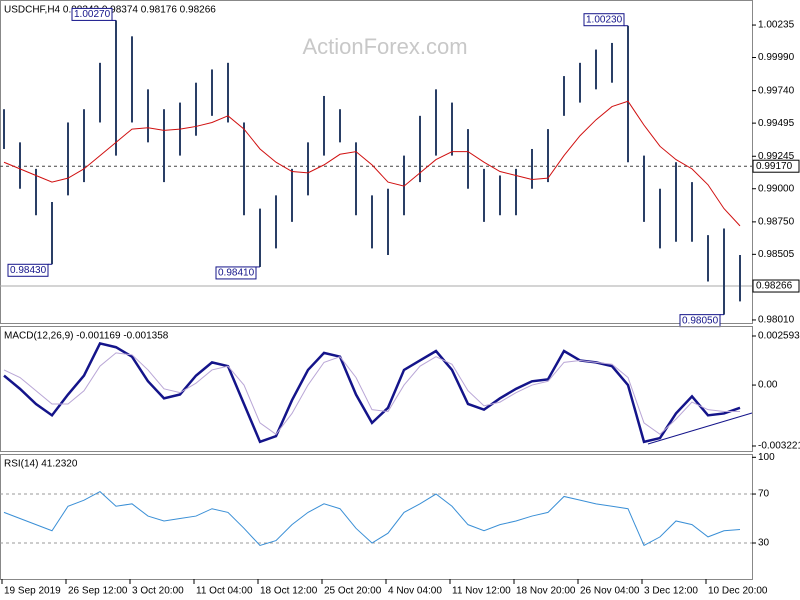  Describe the element at coordinates (776, 222) in the screenshot. I see `y-tick-label: 0.98750` at that location.